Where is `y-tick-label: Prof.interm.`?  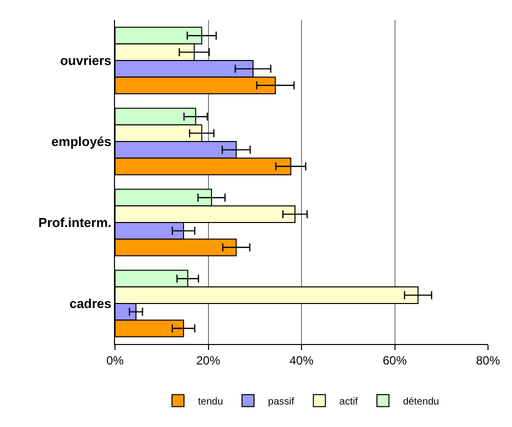 y-tick-label: Prof.interm. is located at coordinates (75, 222).